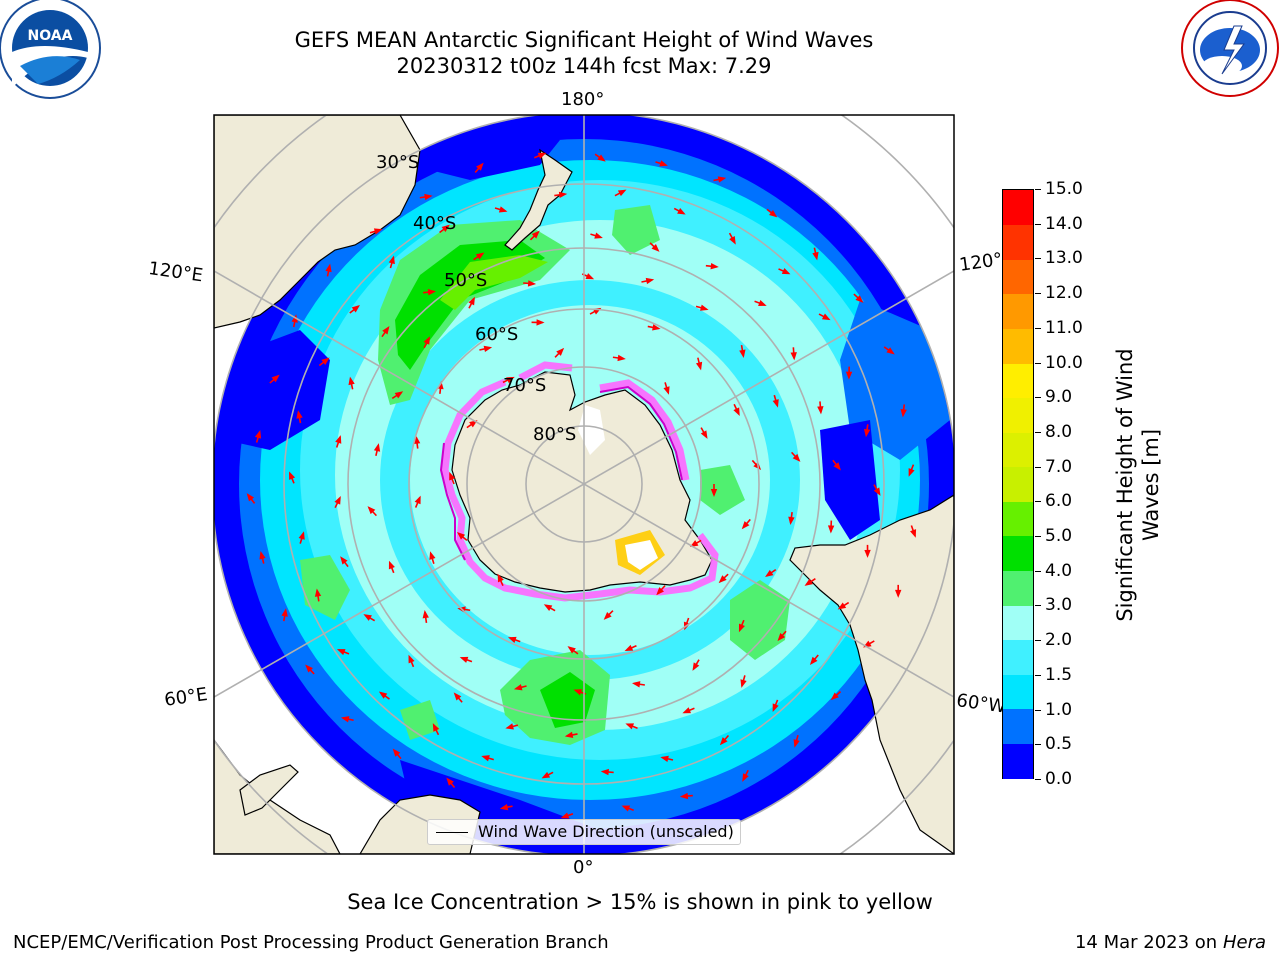 The image size is (1280, 960). Describe the element at coordinates (1059, 189) in the screenshot. I see `colorbar-tick-label: 15.0` at that location.